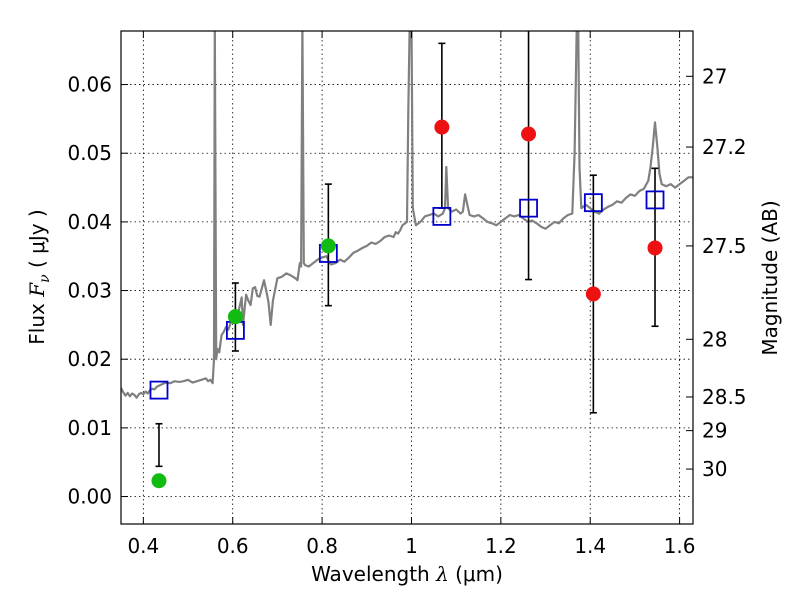 Image resolution: width=800 pixels, height=600 pixels. What do you see at coordinates (476, 574) in the screenshot?
I see `x-axis-label-suffix: (μm)` at bounding box center [476, 574].